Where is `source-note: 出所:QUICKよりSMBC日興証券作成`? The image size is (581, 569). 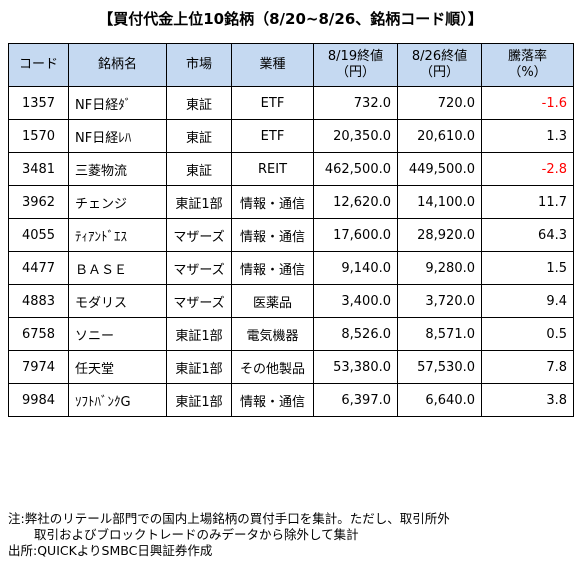
source-note: 出所:QUICKよりSMBC日興証券作成 is located at coordinates (110, 550).